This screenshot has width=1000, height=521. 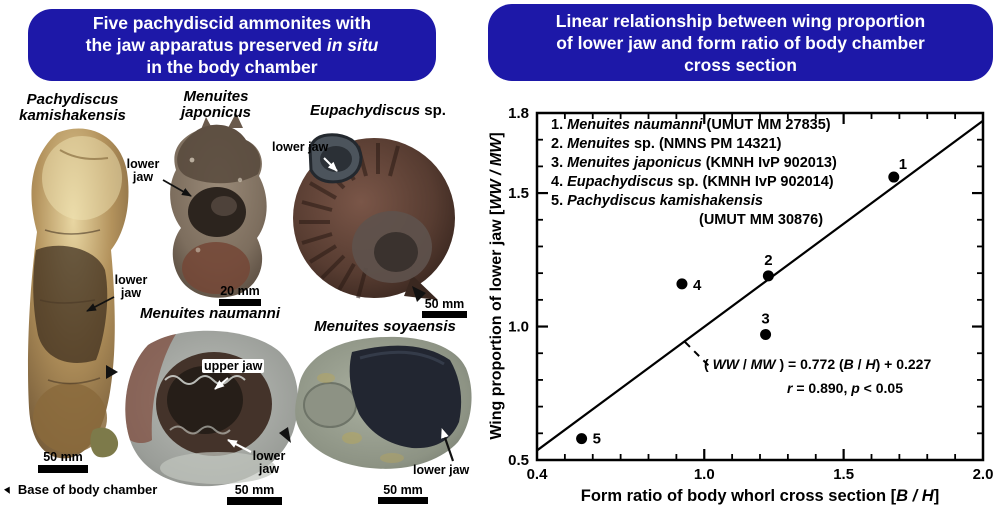 What do you see at coordinates (419, 294) in the screenshot?
I see `base-marker-eupachydiscus` at bounding box center [419, 294].